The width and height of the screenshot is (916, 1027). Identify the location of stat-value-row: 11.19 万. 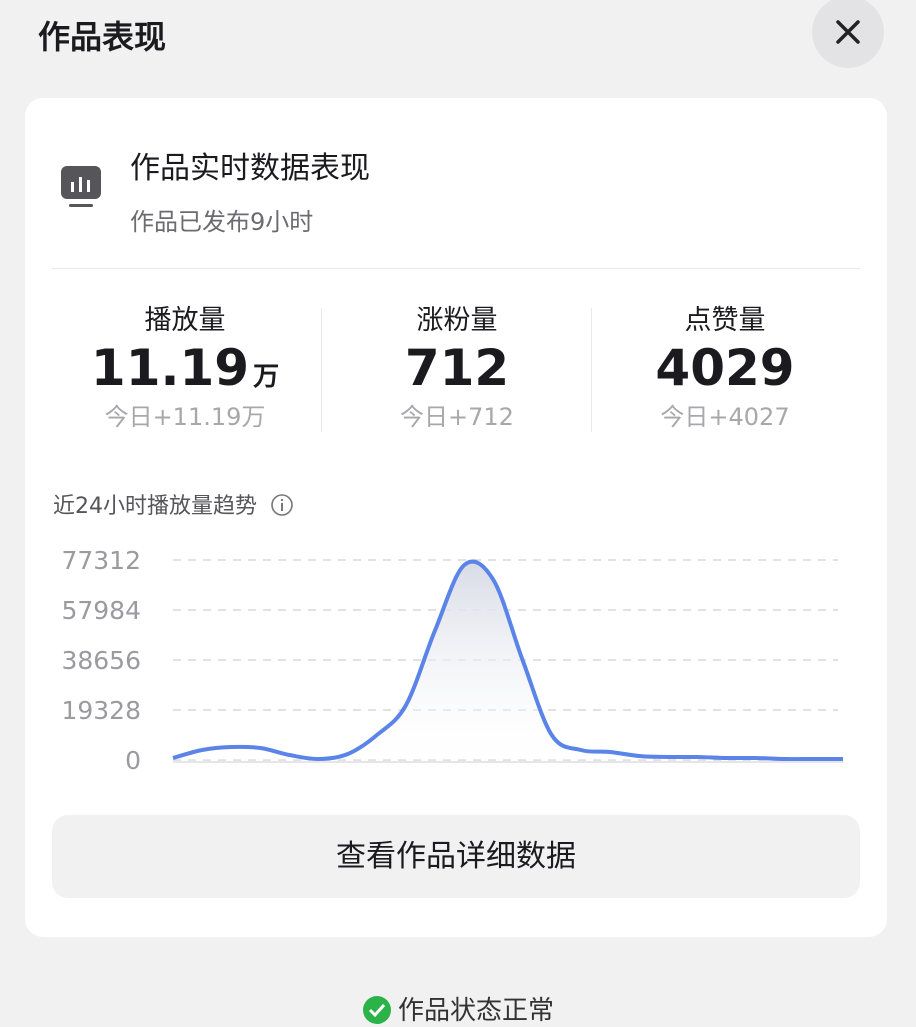
(185, 368).